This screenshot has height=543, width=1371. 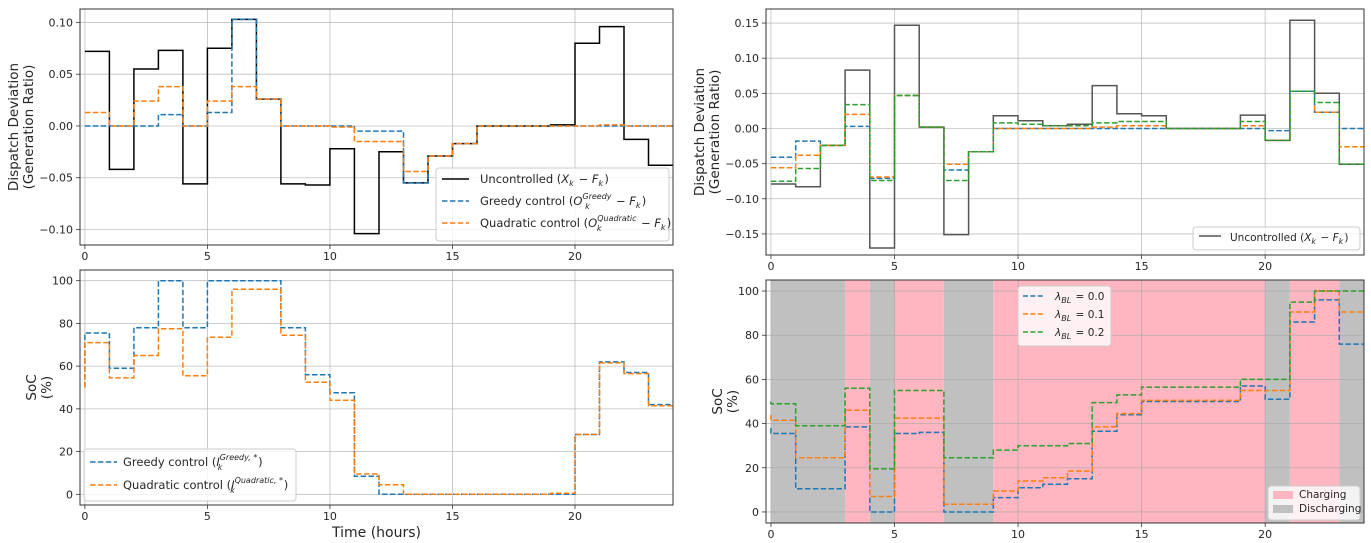 What do you see at coordinates (218, 462) in the screenshot?
I see `legend-symbol: I` at bounding box center [218, 462].